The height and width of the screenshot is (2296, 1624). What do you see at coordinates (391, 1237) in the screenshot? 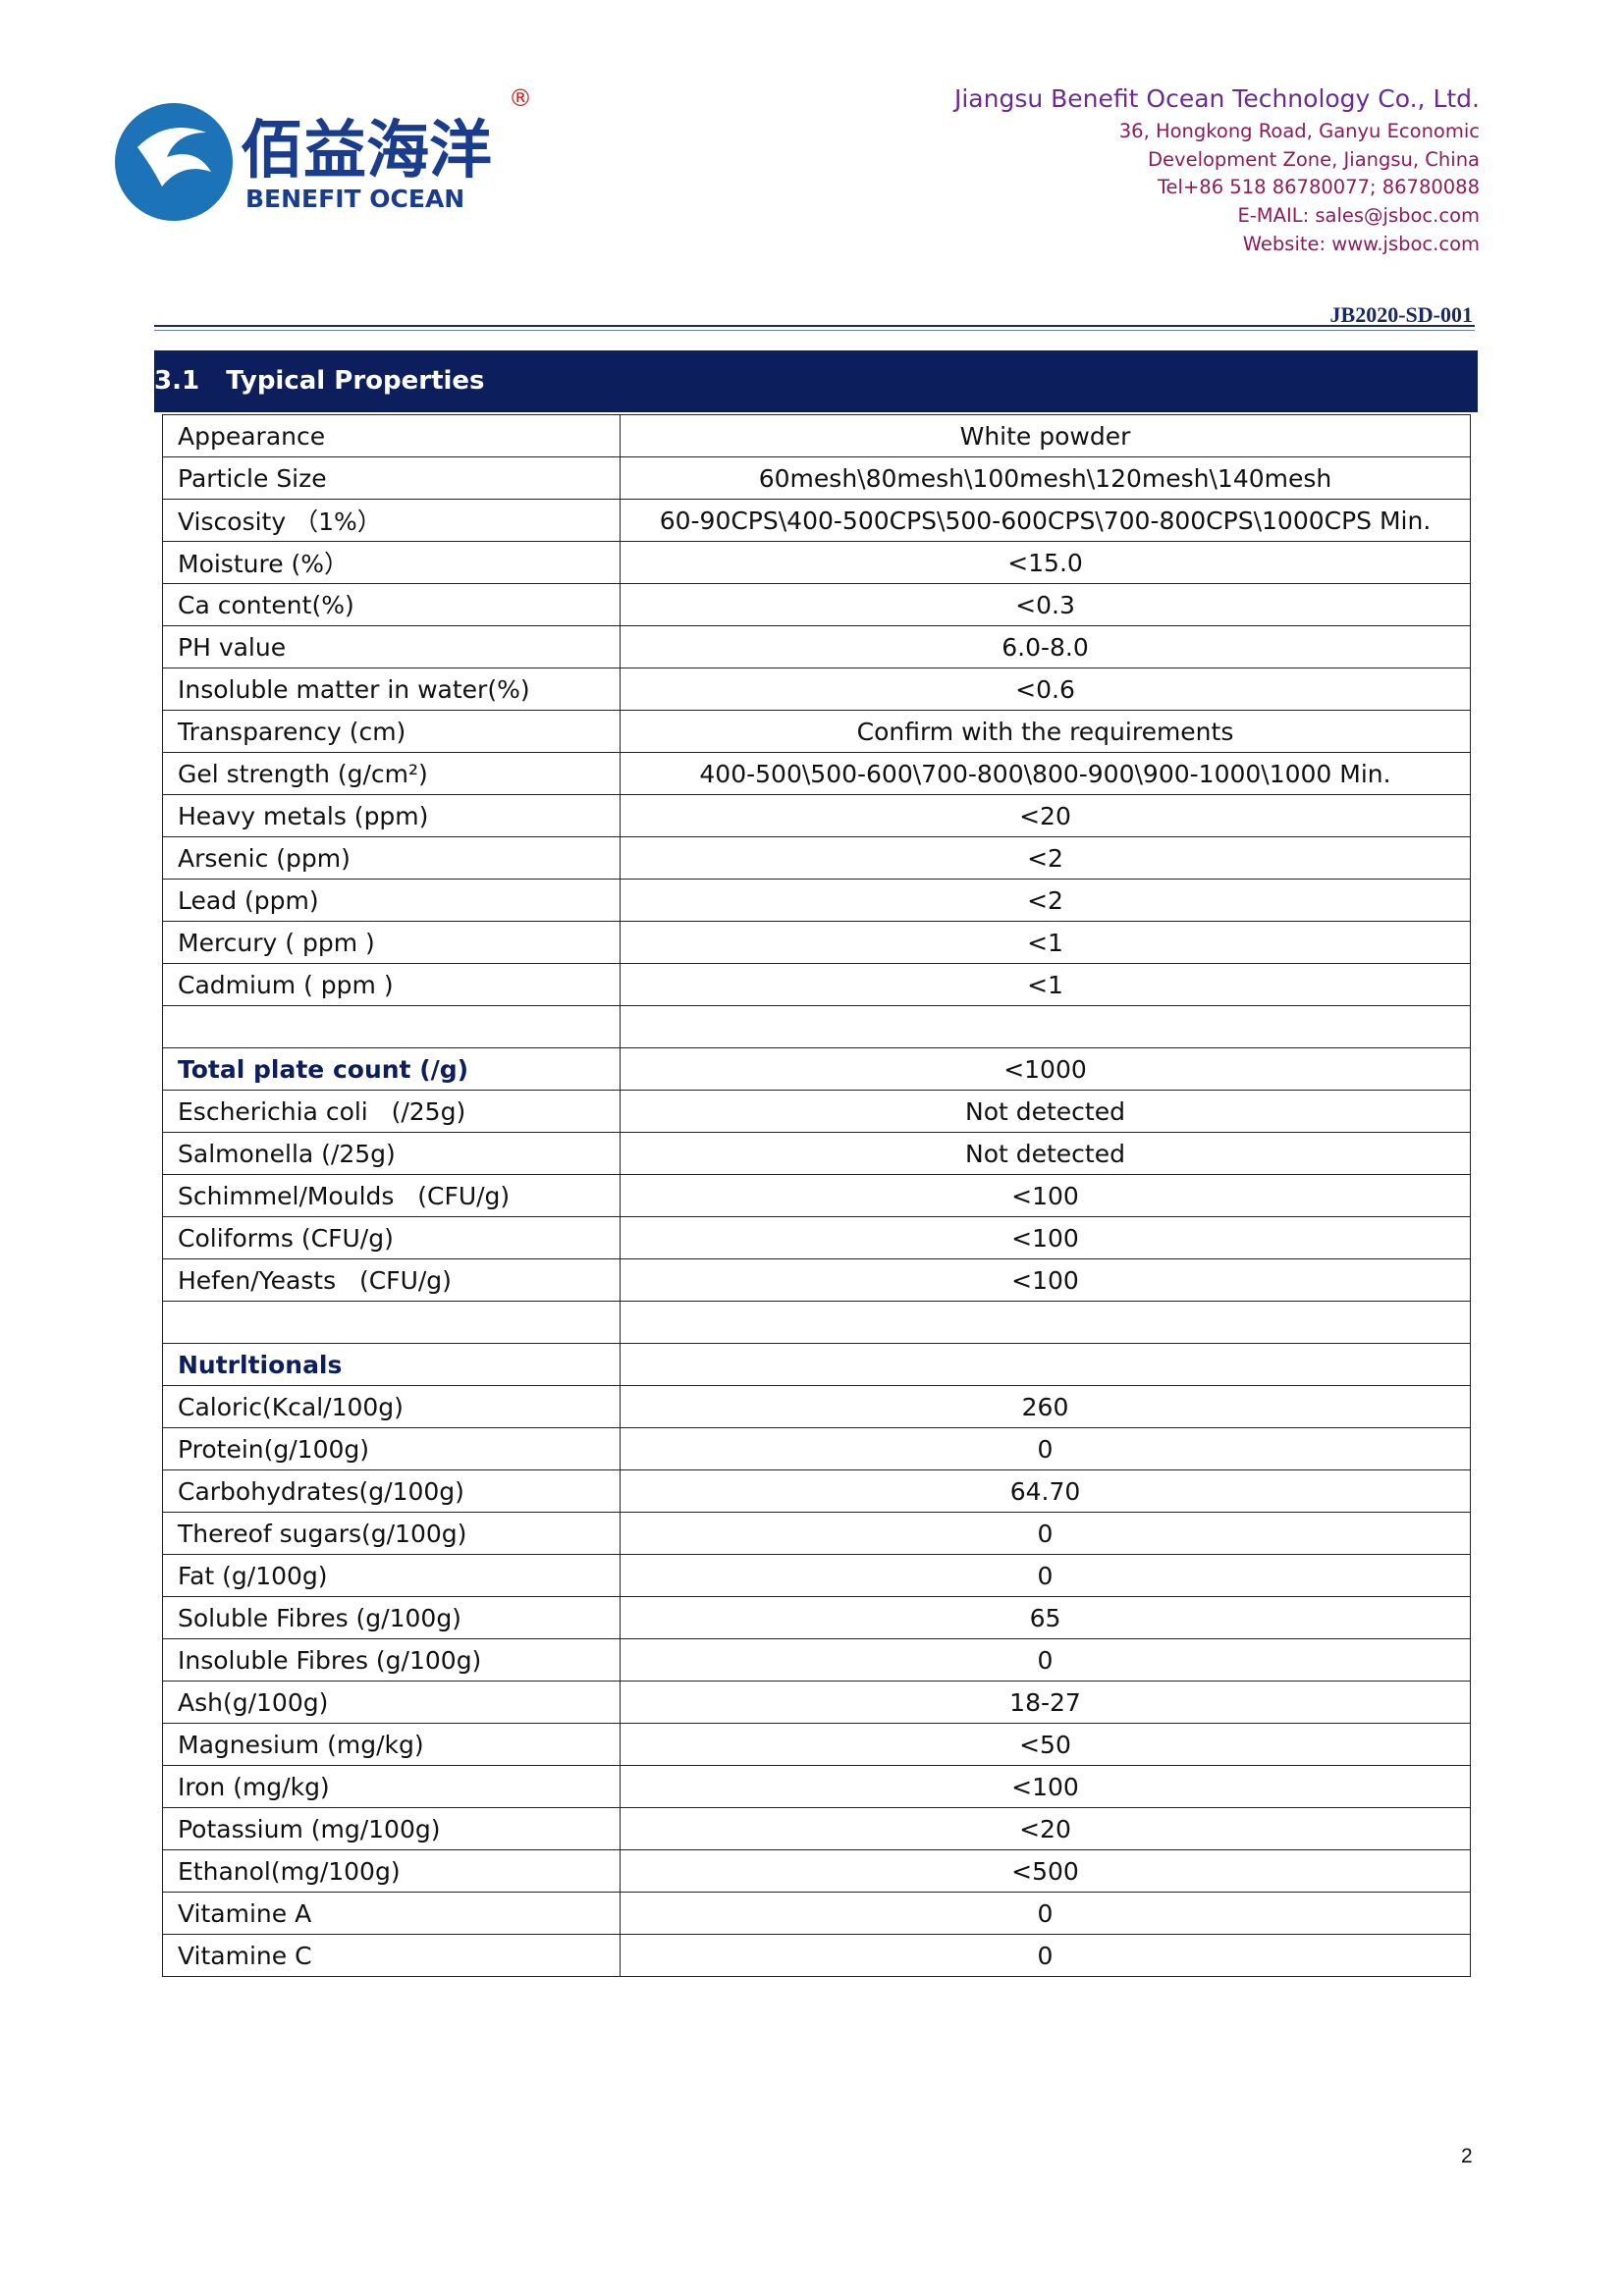
I see `label-cell: Coliforms (CFU/g)` at bounding box center [391, 1237].